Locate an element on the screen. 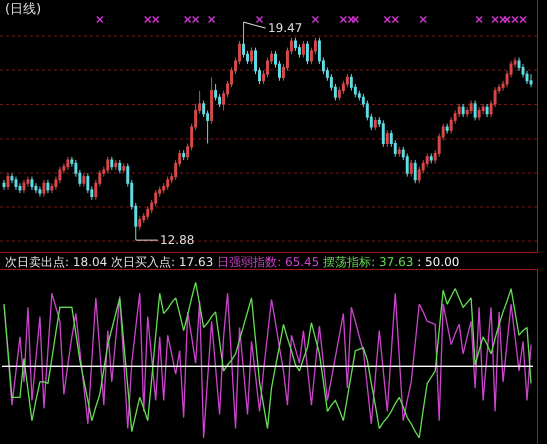  text: 日强弱指数: 65.45 is located at coordinates (268, 262).